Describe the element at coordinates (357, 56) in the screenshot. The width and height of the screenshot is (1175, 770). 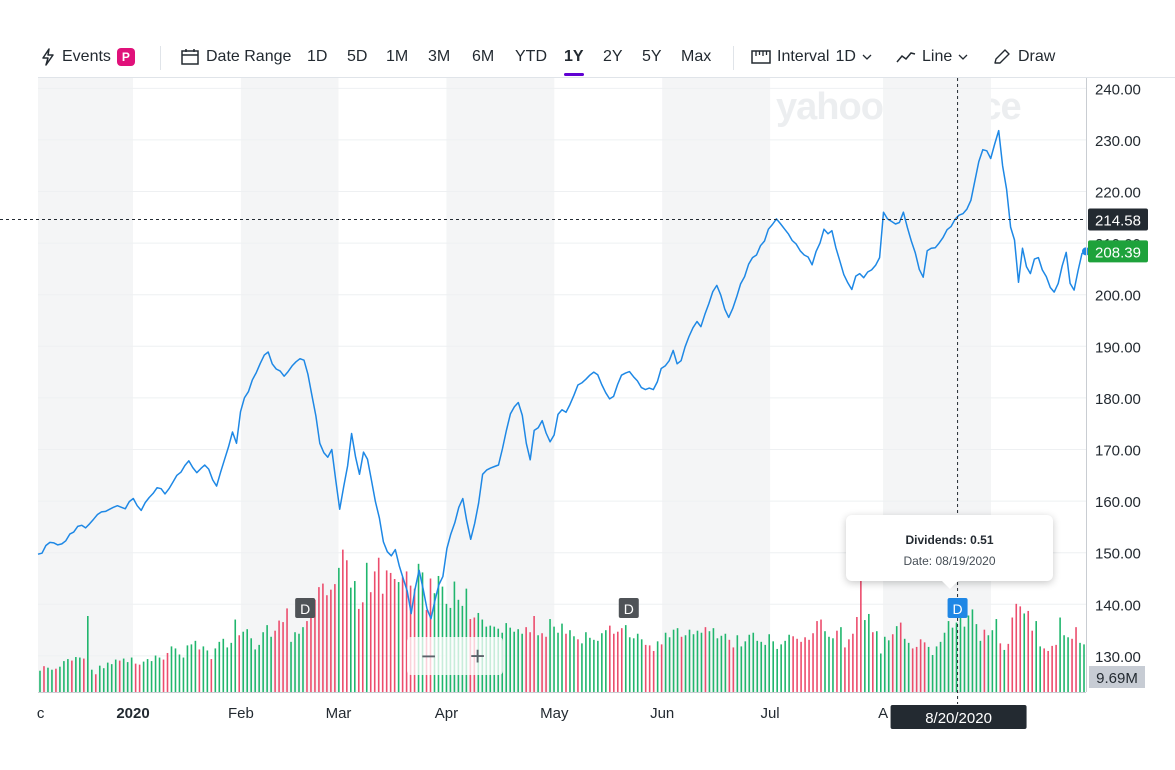
I see `range-5d: 5D` at that location.